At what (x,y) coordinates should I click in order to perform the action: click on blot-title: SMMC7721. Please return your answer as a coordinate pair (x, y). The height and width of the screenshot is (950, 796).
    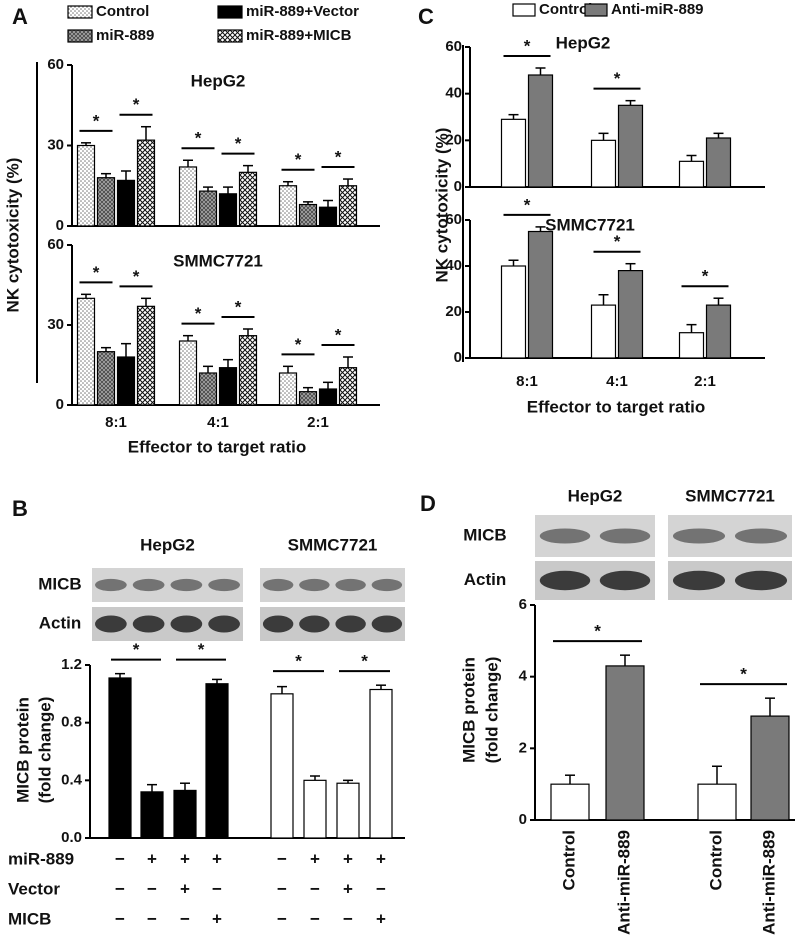
    Looking at the image, I should click on (730, 495).